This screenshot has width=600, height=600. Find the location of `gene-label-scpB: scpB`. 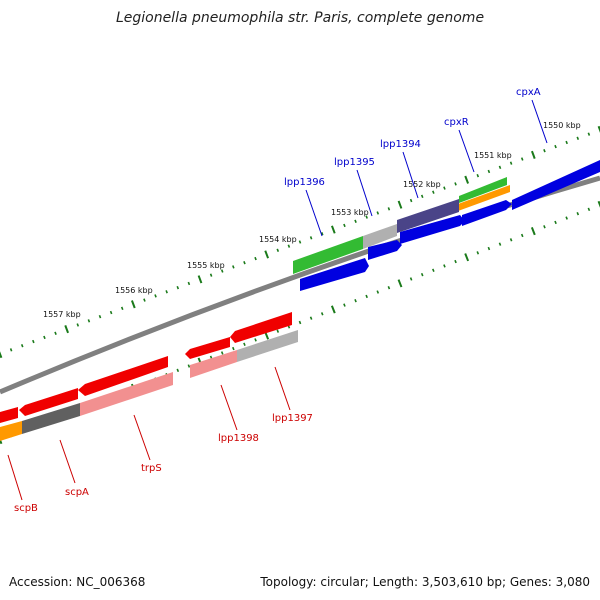

gene-label-scpB: scpB is located at coordinates (26, 508).